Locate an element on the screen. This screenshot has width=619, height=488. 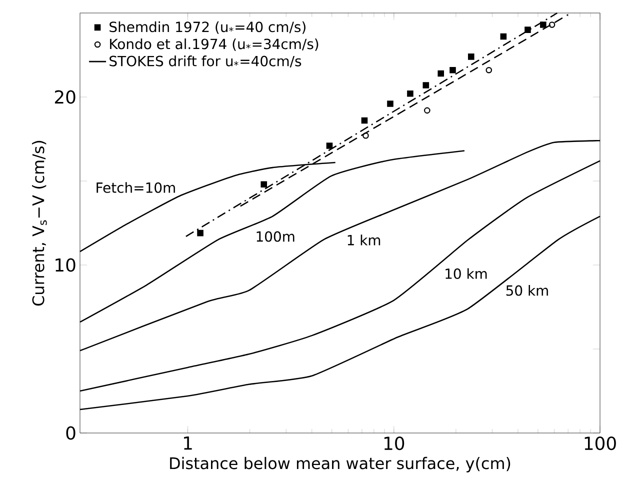
annotation: 50 km is located at coordinates (527, 290).